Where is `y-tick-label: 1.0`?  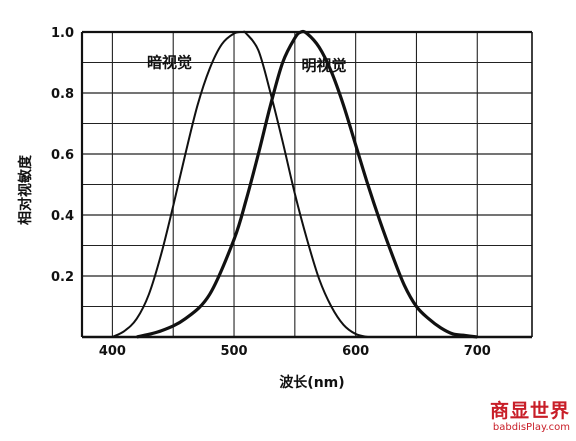 y-tick-label: 1.0 is located at coordinates (62, 33).